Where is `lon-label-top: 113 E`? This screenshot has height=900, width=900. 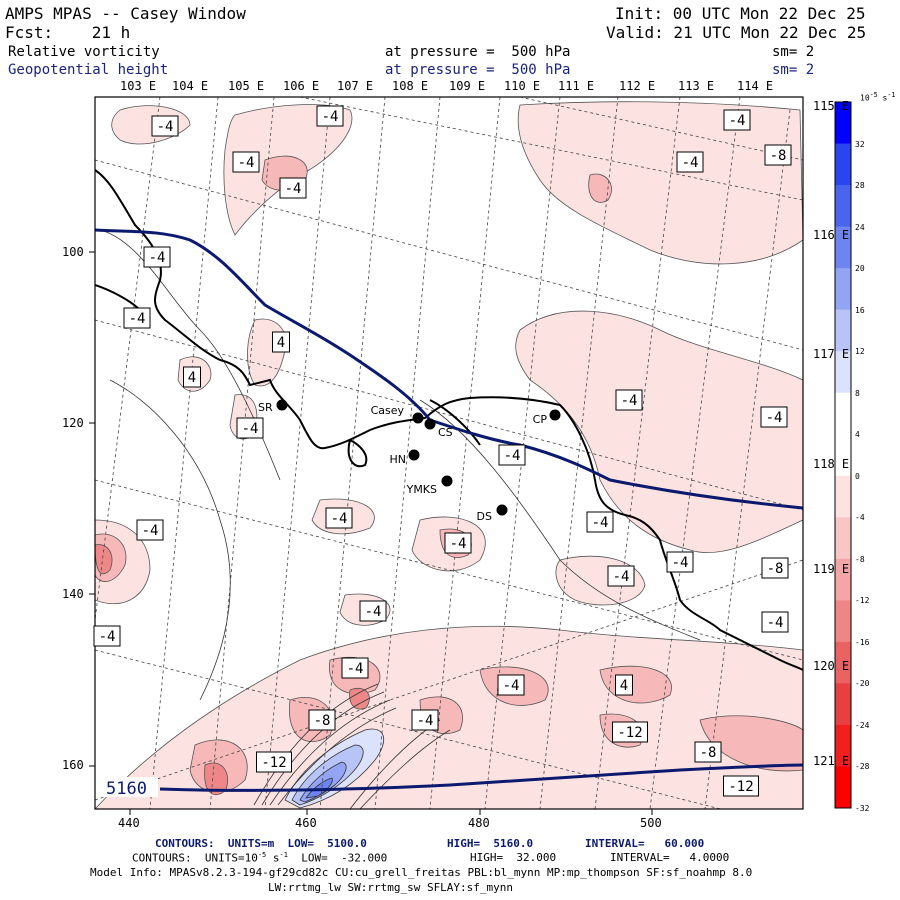
lon-label-top: 113 E is located at coordinates (696, 86).